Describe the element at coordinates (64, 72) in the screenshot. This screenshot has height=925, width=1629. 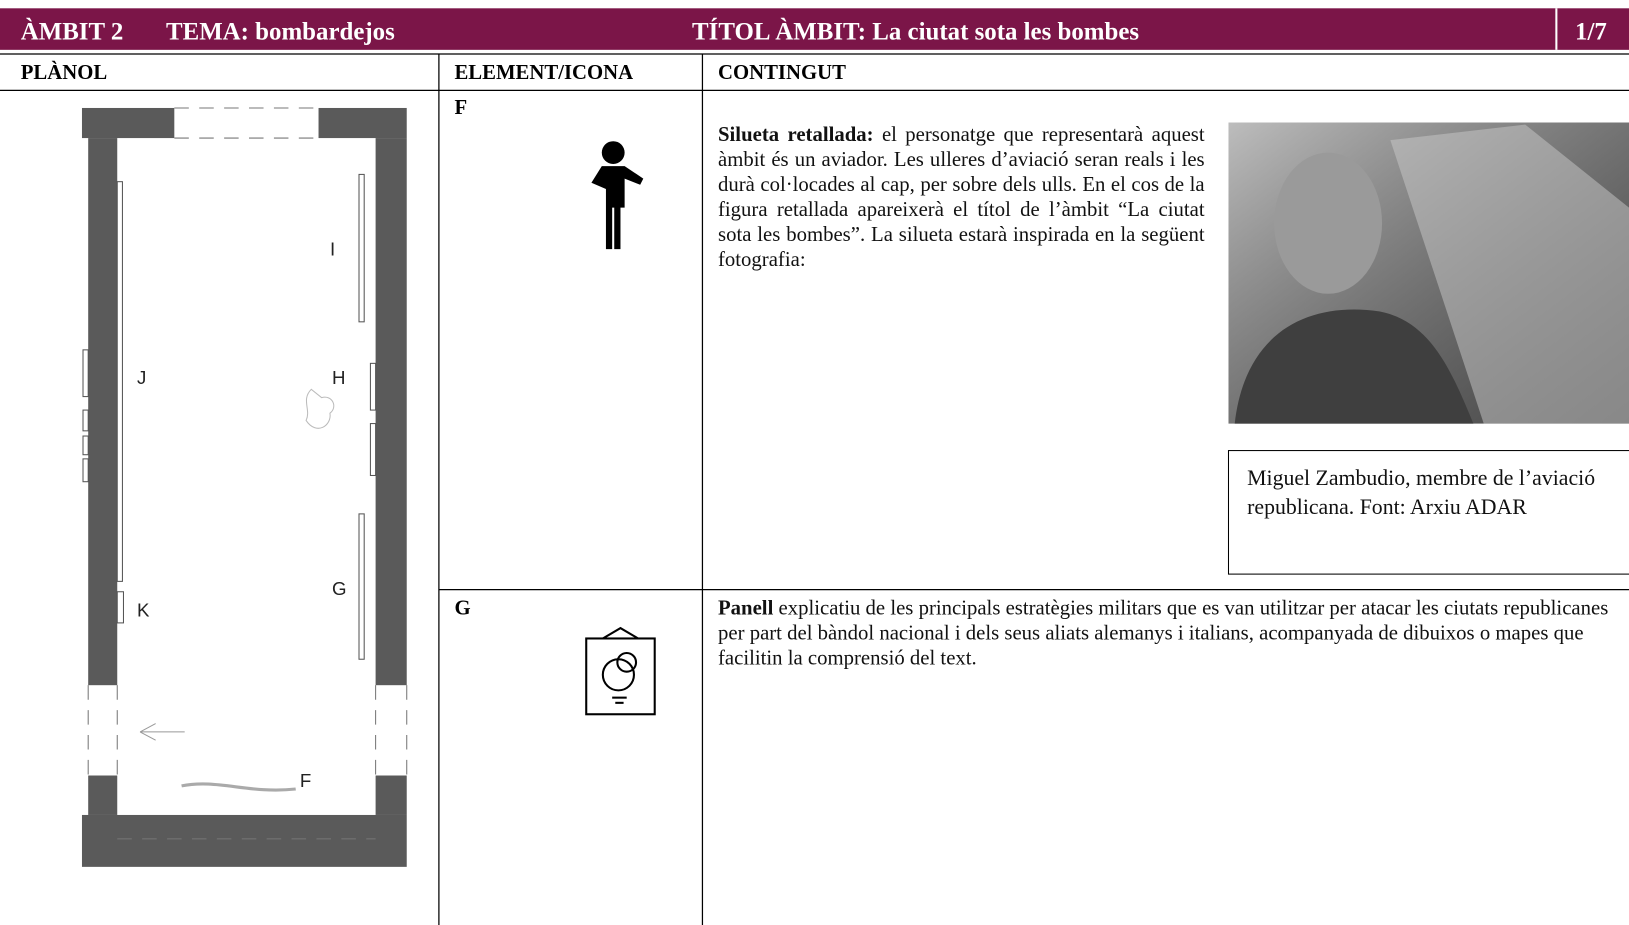
I see `column-header: PLÀNOL` at that location.